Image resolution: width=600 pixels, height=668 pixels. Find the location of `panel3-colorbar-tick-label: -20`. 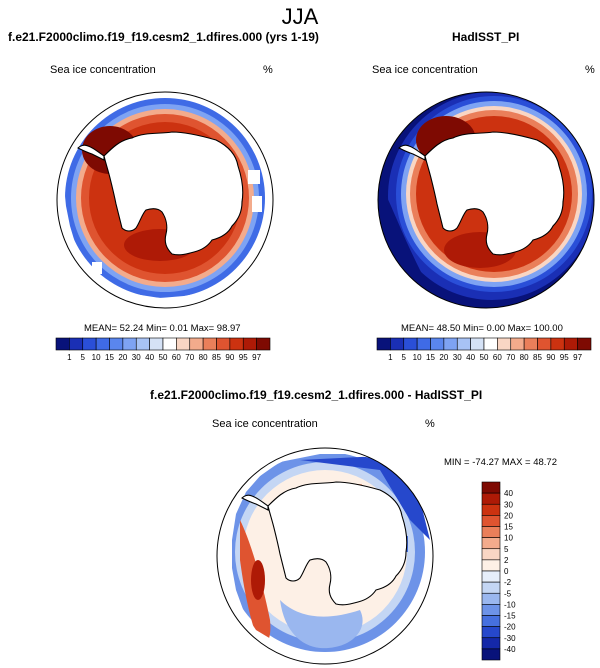

panel3-colorbar-tick-label: -20 is located at coordinates (510, 627).